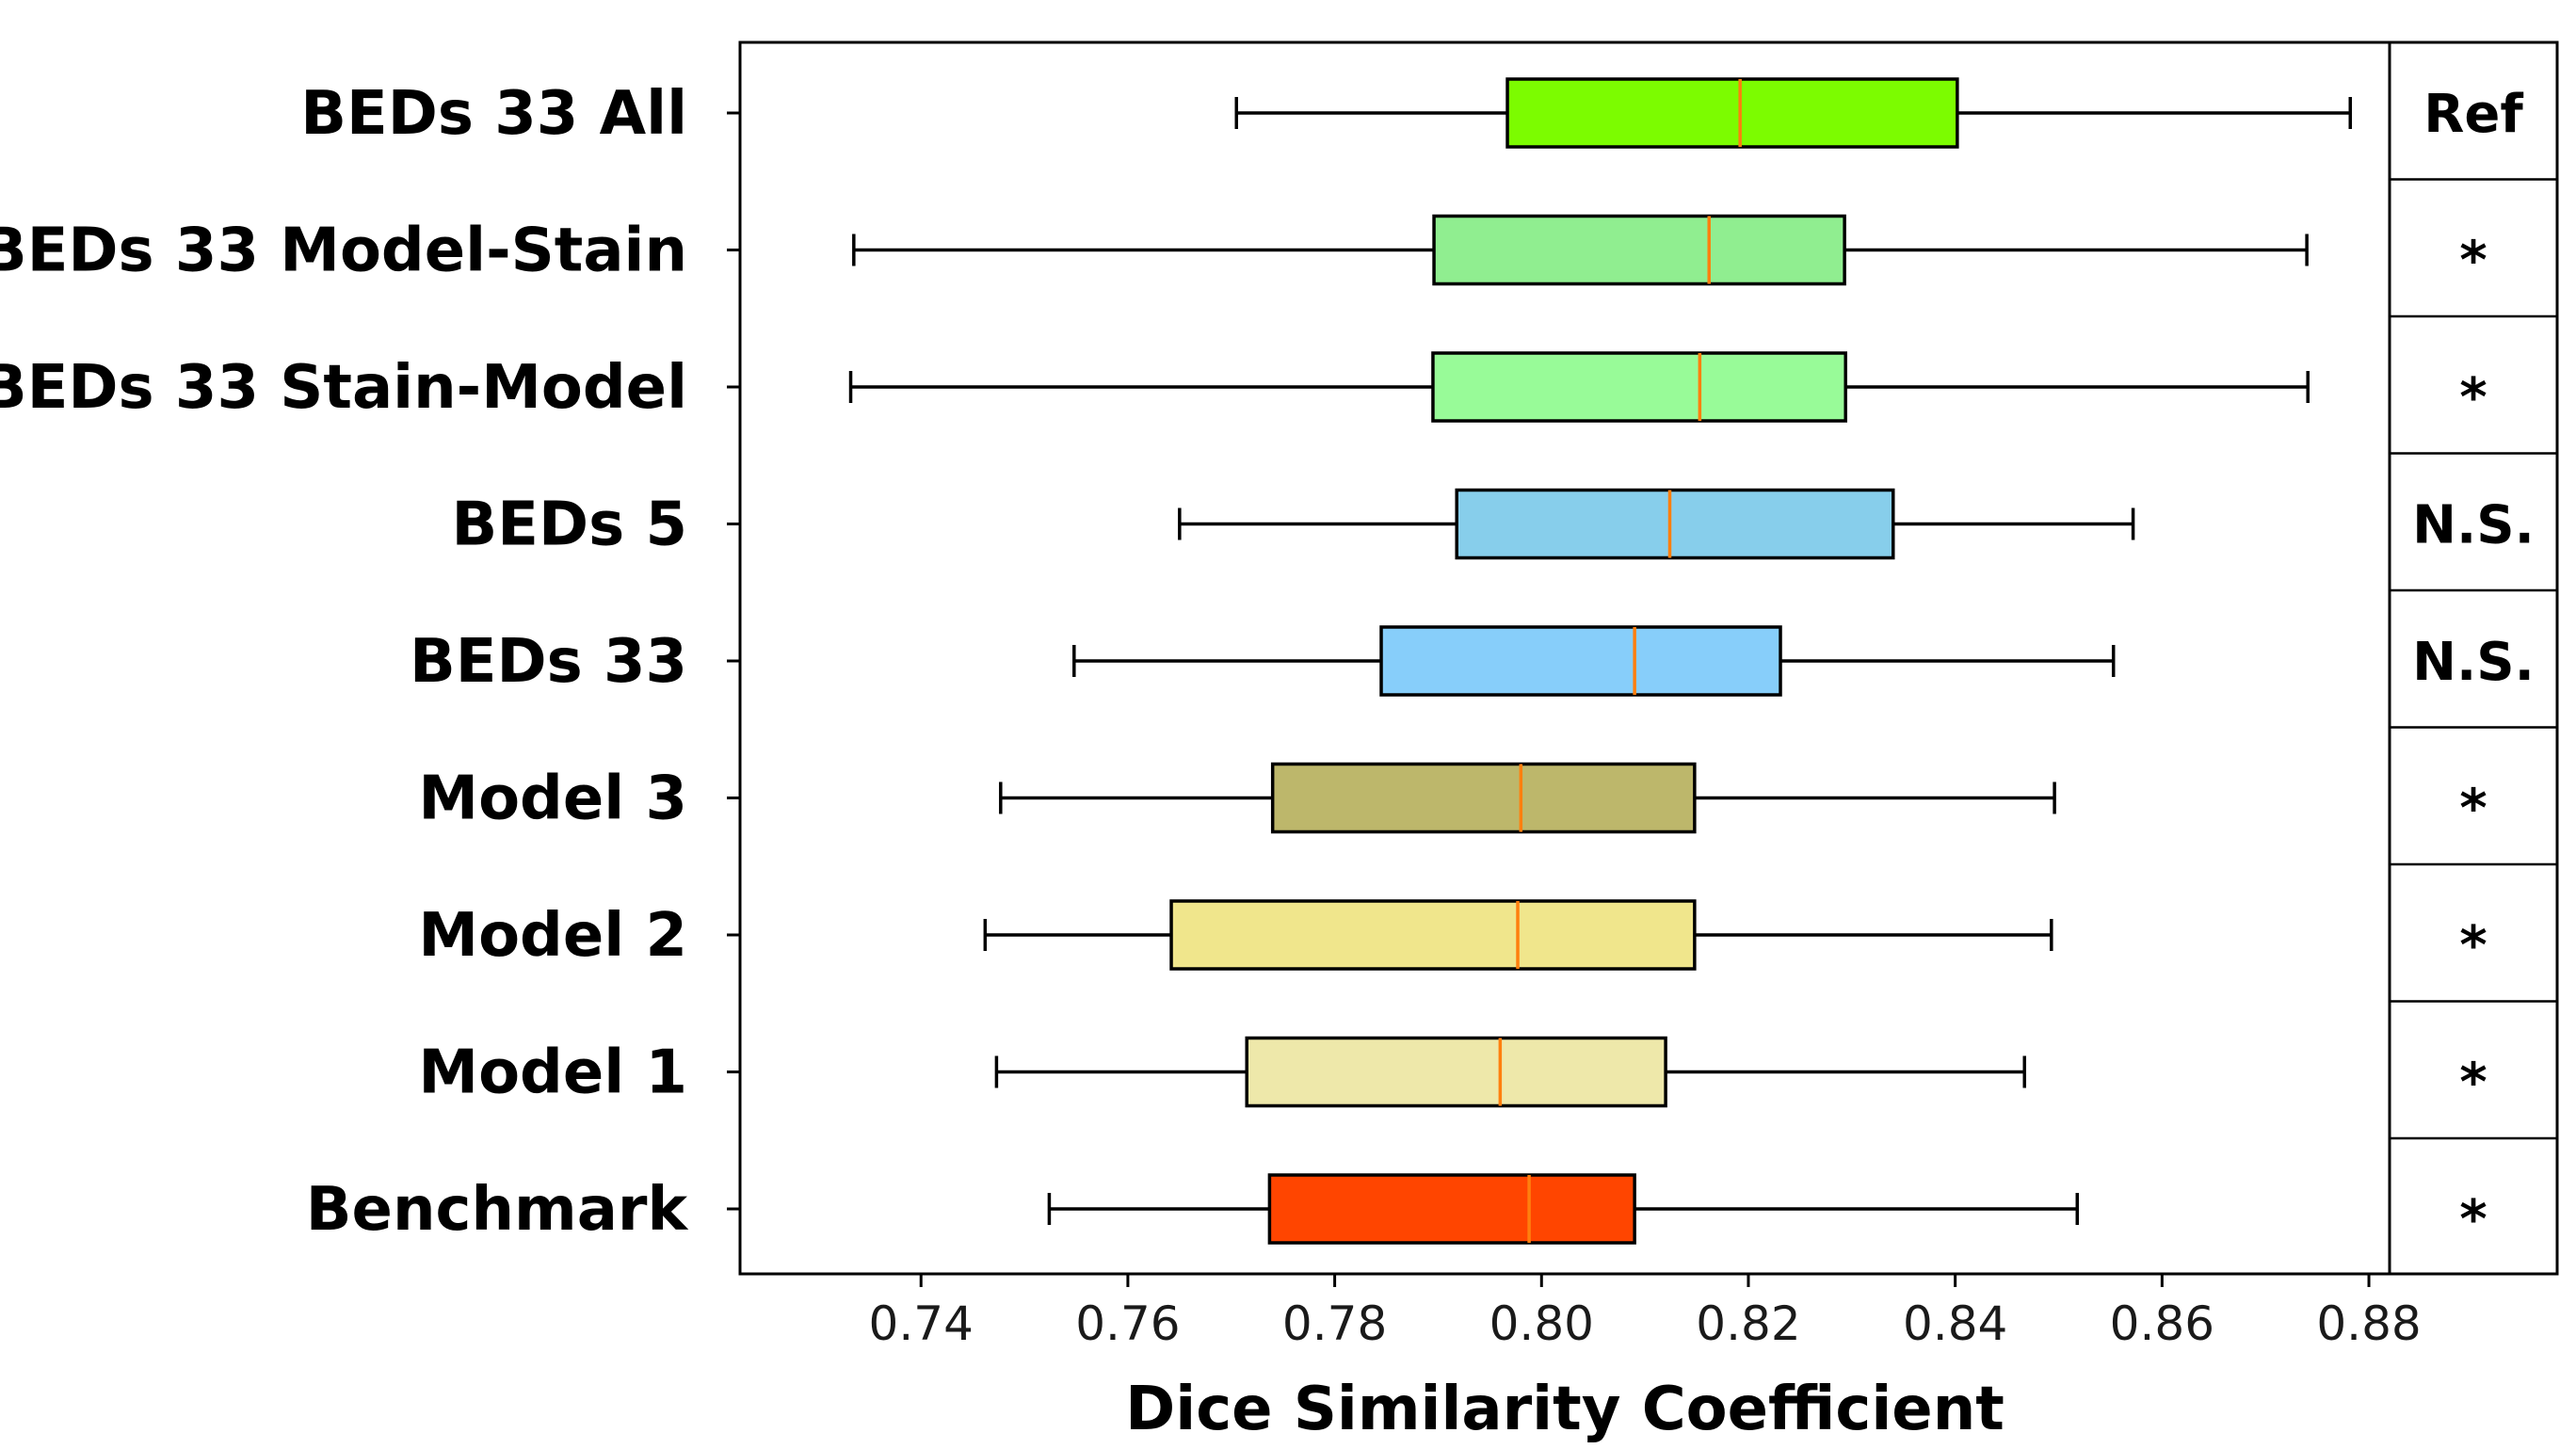  I want to click on x-tick-label: 0.74, so click(921, 1323).